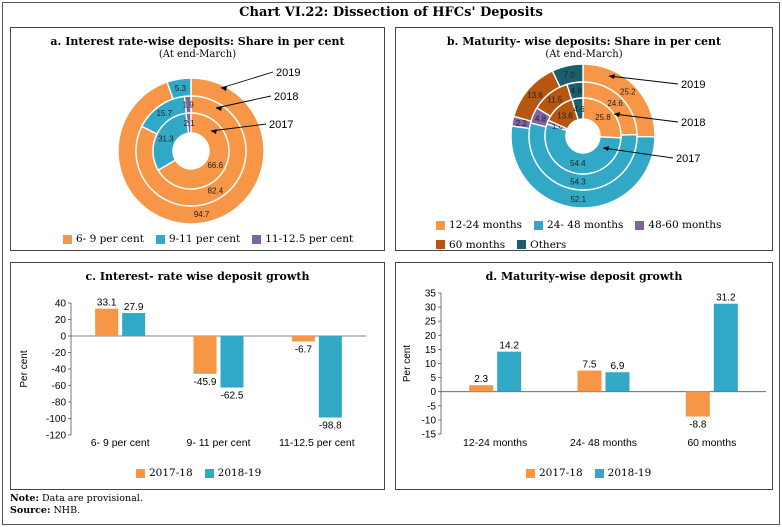 Image resolution: width=782 pixels, height=527 pixels. Describe the element at coordinates (431, 350) in the screenshot. I see `panel-d-y-tick-label: 15` at that location.